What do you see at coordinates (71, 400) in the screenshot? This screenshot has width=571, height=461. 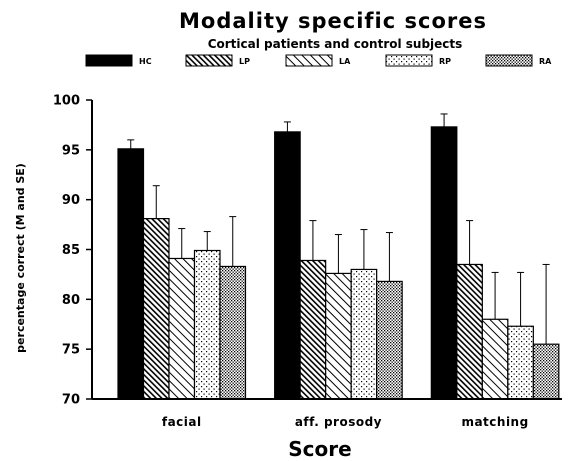 I see `y-tick-label: 70` at bounding box center [71, 400].